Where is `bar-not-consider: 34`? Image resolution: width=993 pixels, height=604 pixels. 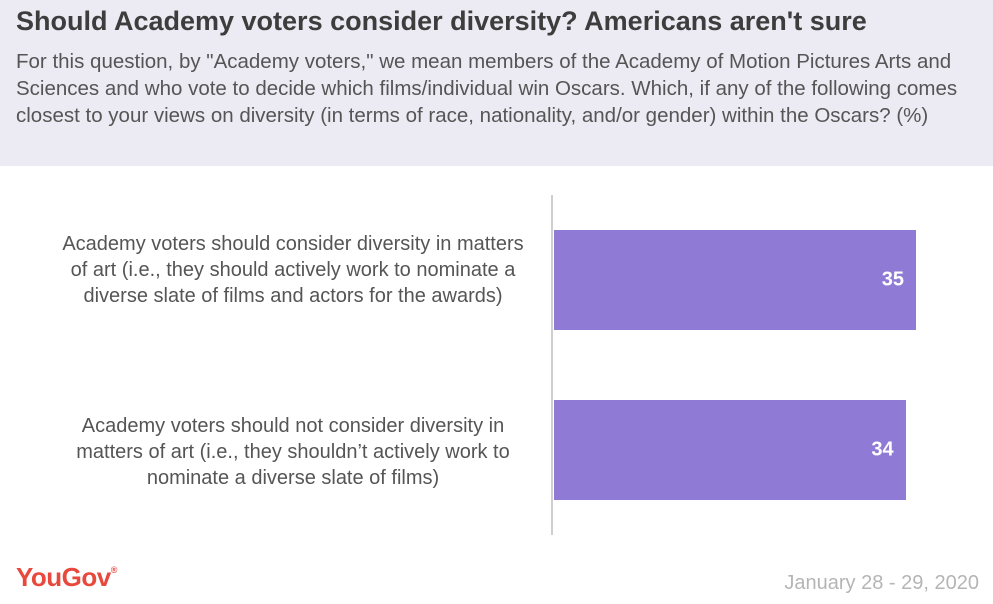
bar-not-consider: 34 is located at coordinates (730, 450).